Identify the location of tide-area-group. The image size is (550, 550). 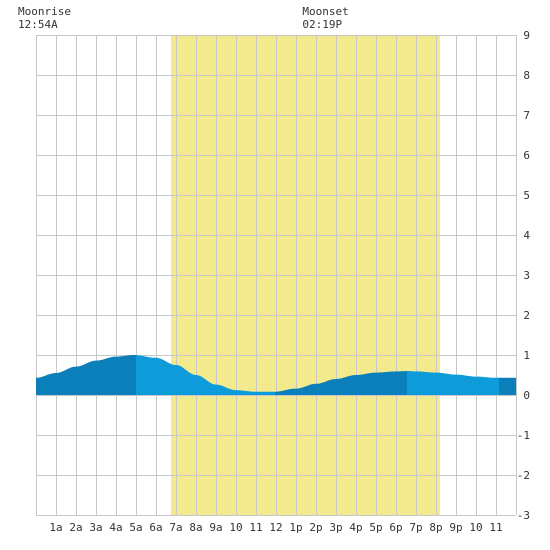
(276, 375).